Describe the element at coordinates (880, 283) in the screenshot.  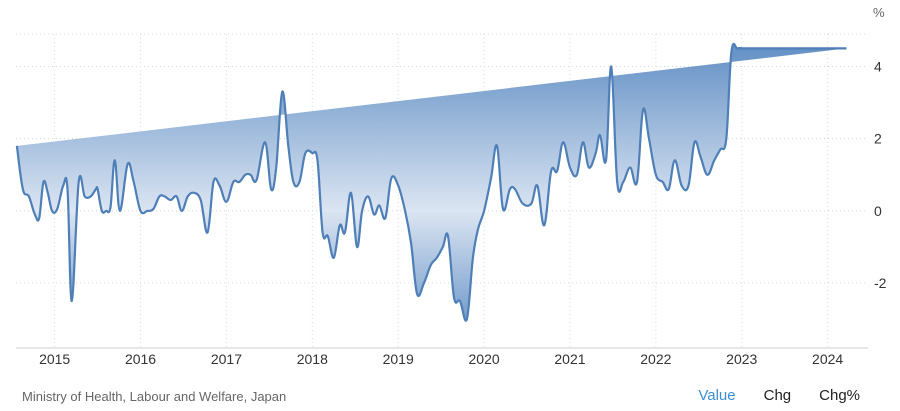
I see `y-tick-label: -2` at that location.